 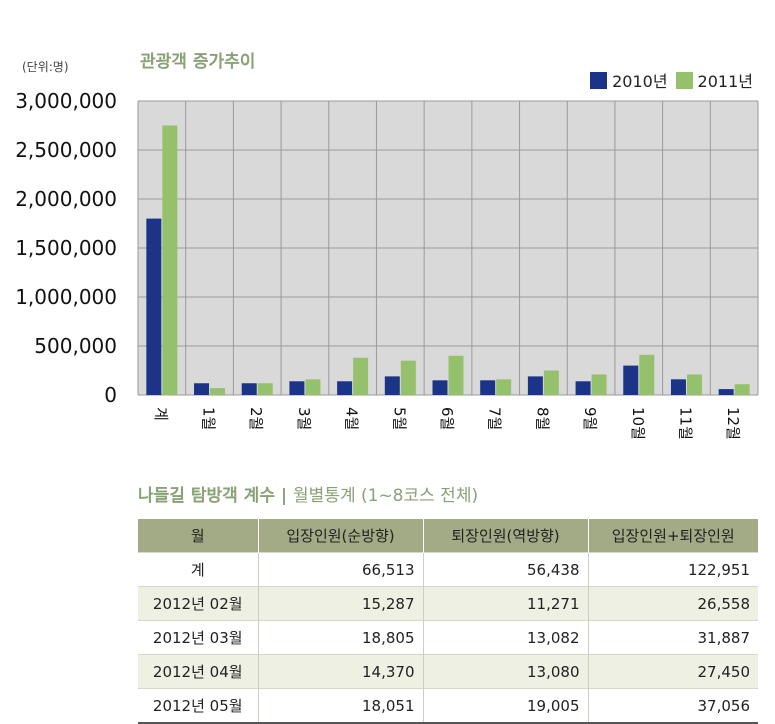 I want to click on chart-title: 관광객 증가추이, so click(x=198, y=62).